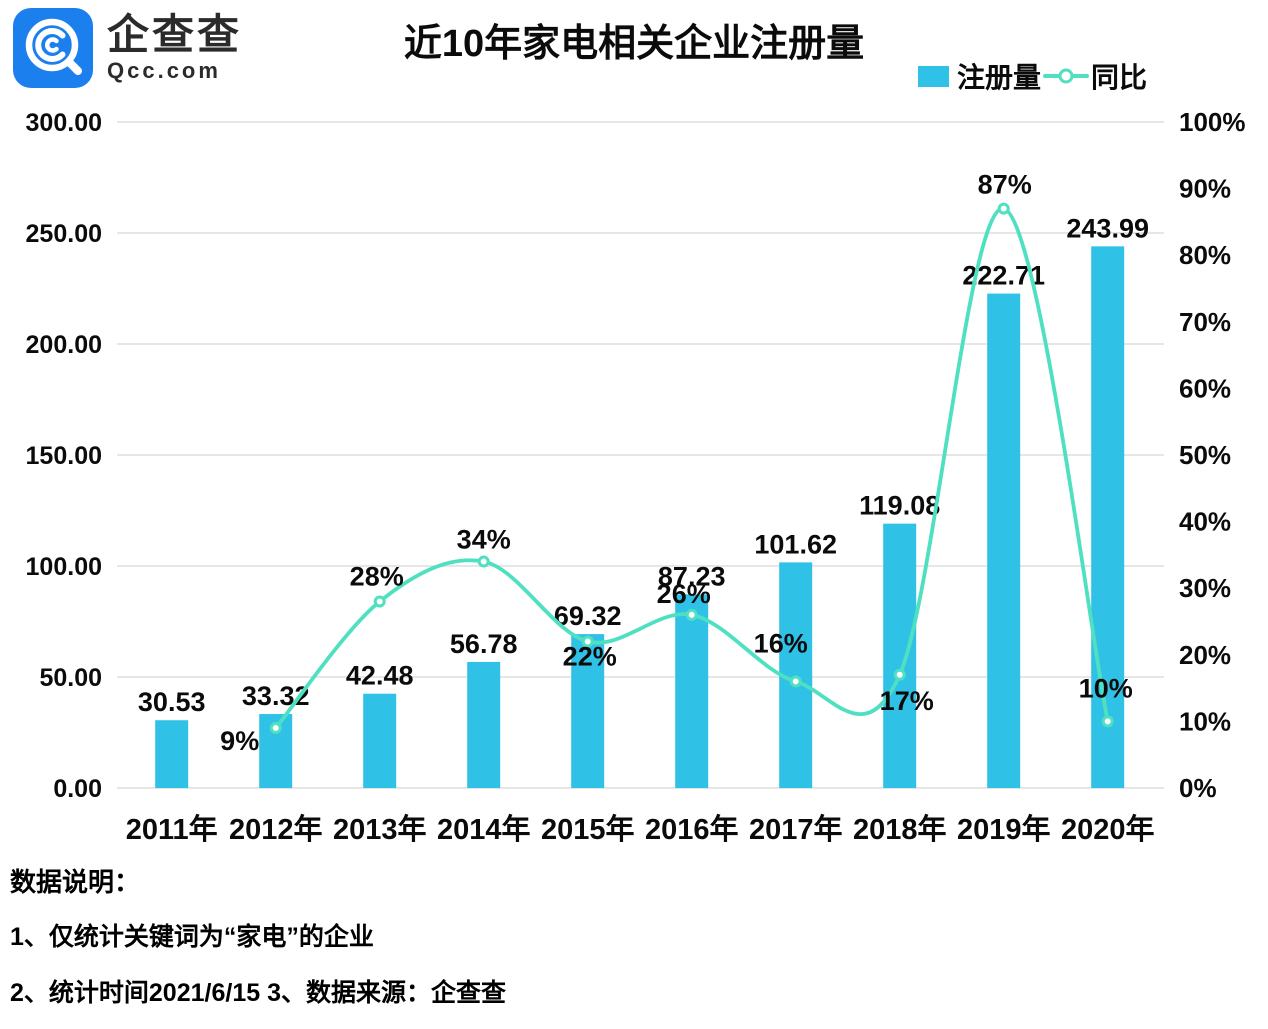 This screenshot has width=1268, height=1029. Describe the element at coordinates (1108, 517) in the screenshot. I see `bar-2020年` at that location.